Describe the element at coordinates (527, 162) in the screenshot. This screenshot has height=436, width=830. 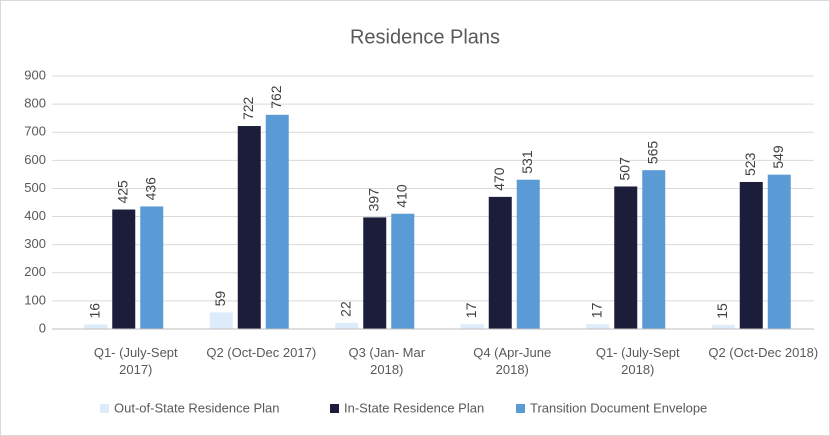
I see `data-label: 531` at that location.